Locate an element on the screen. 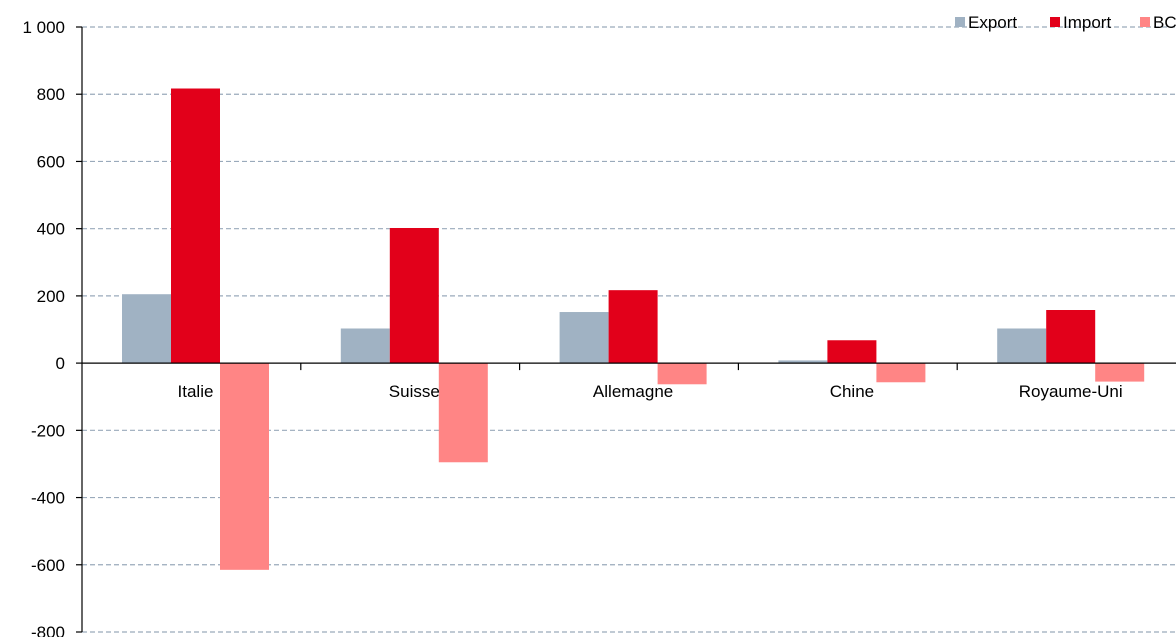  y-tick-label: -600 is located at coordinates (48, 565).